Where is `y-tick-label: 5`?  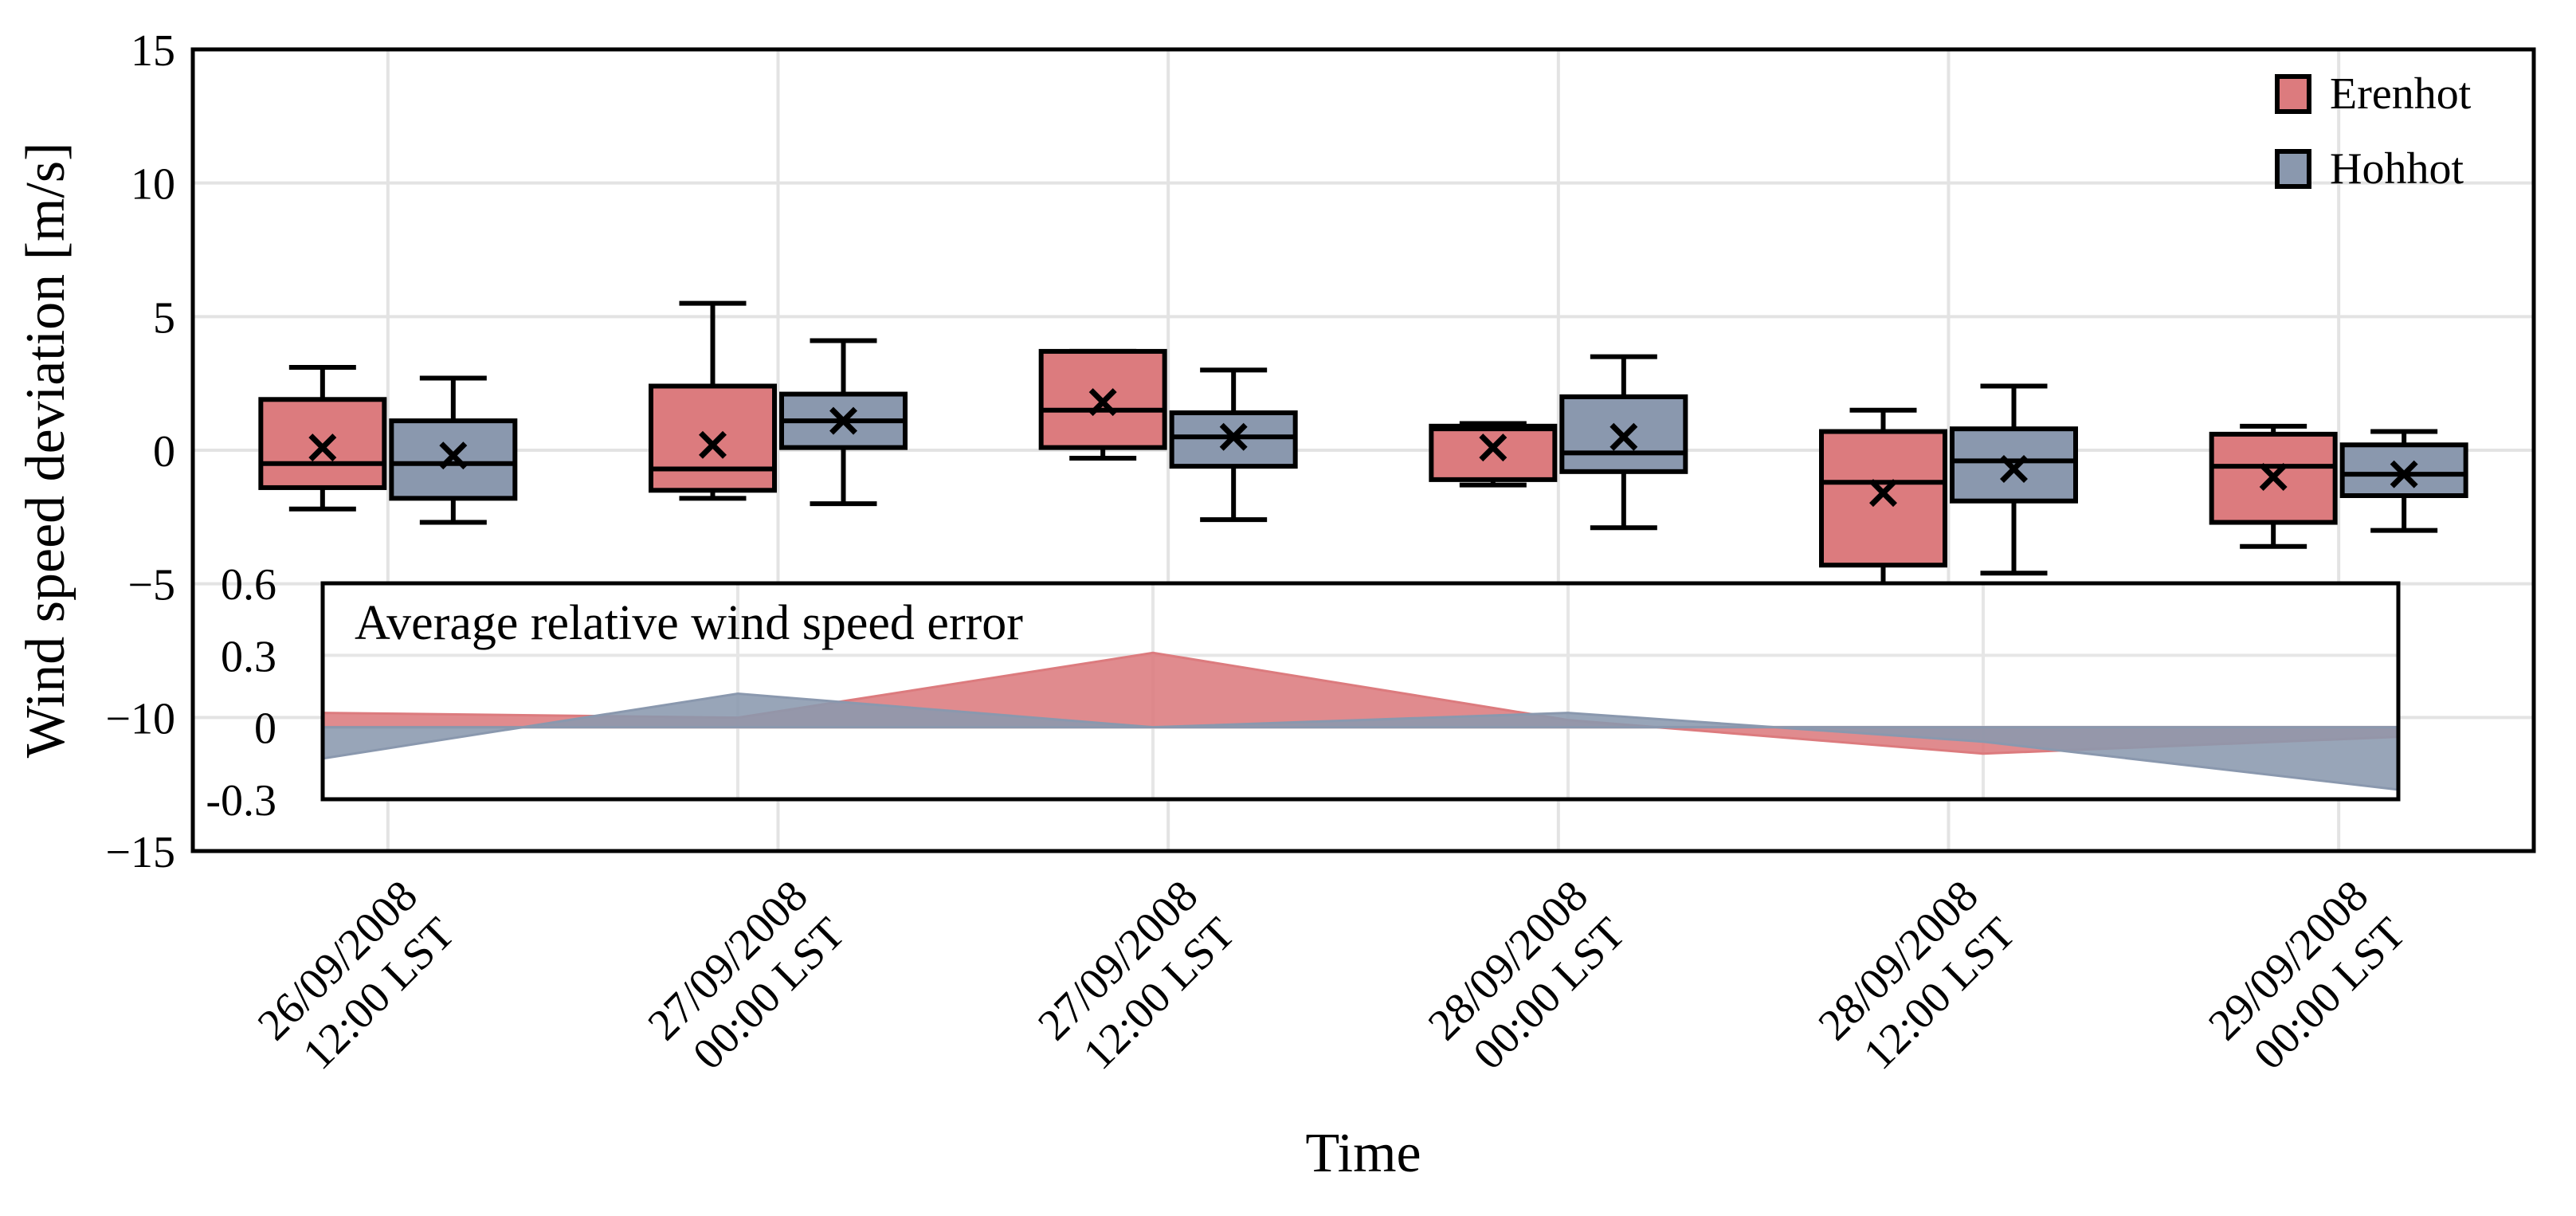 y-tick-label: 5 is located at coordinates (164, 318).